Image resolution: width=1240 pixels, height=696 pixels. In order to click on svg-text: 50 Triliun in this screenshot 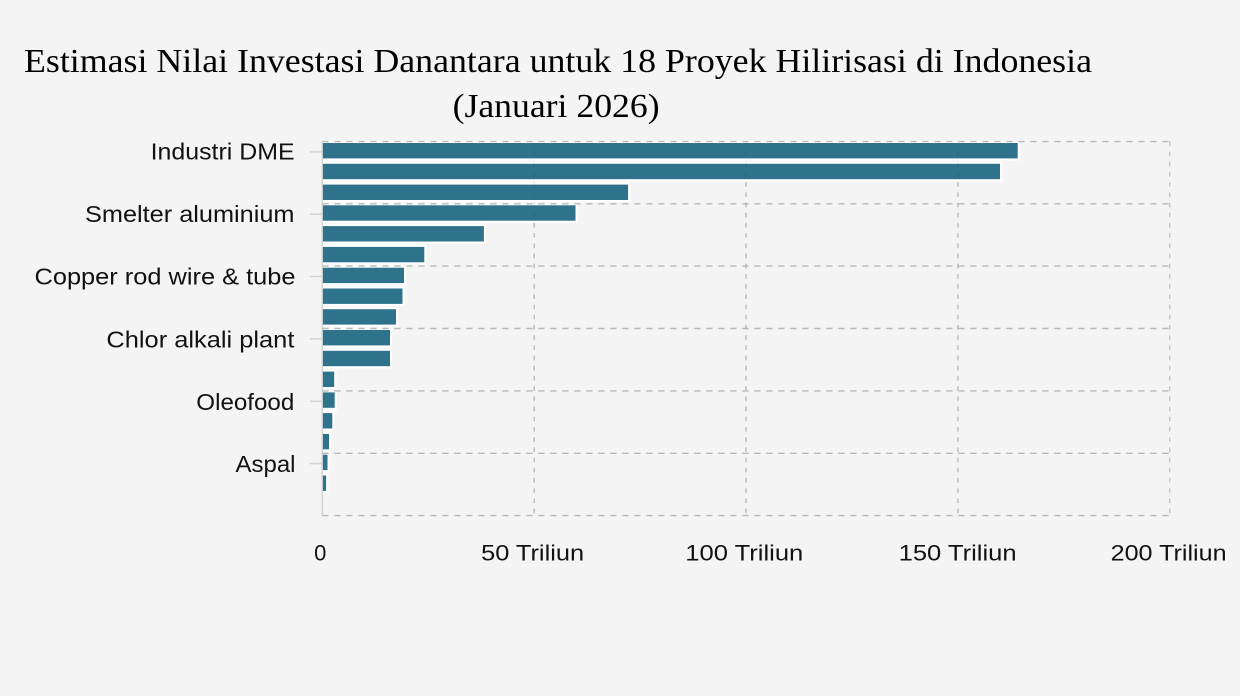, I will do `click(532, 553)`.